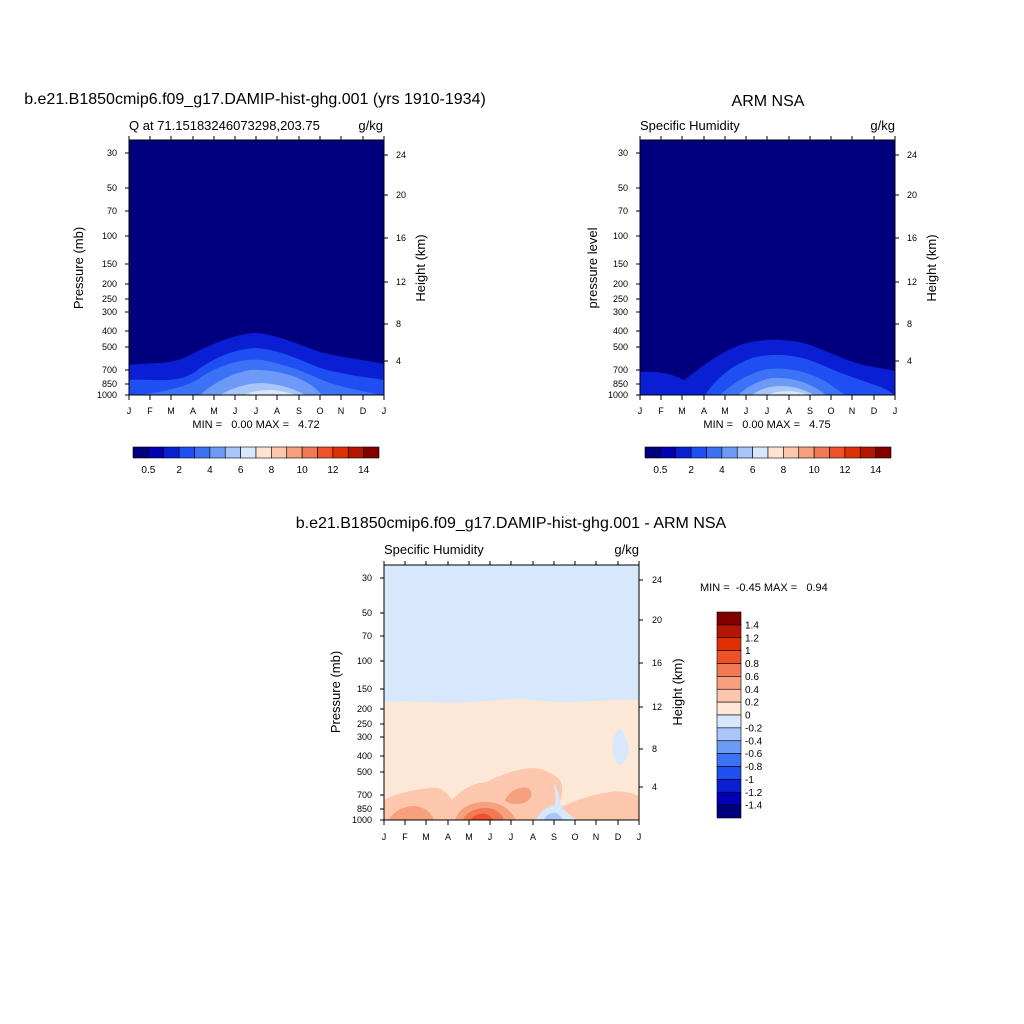 Image resolution: width=1024 pixels, height=1024 pixels. What do you see at coordinates (364, 724) in the screenshot?
I see `svg-text: 250` at bounding box center [364, 724].